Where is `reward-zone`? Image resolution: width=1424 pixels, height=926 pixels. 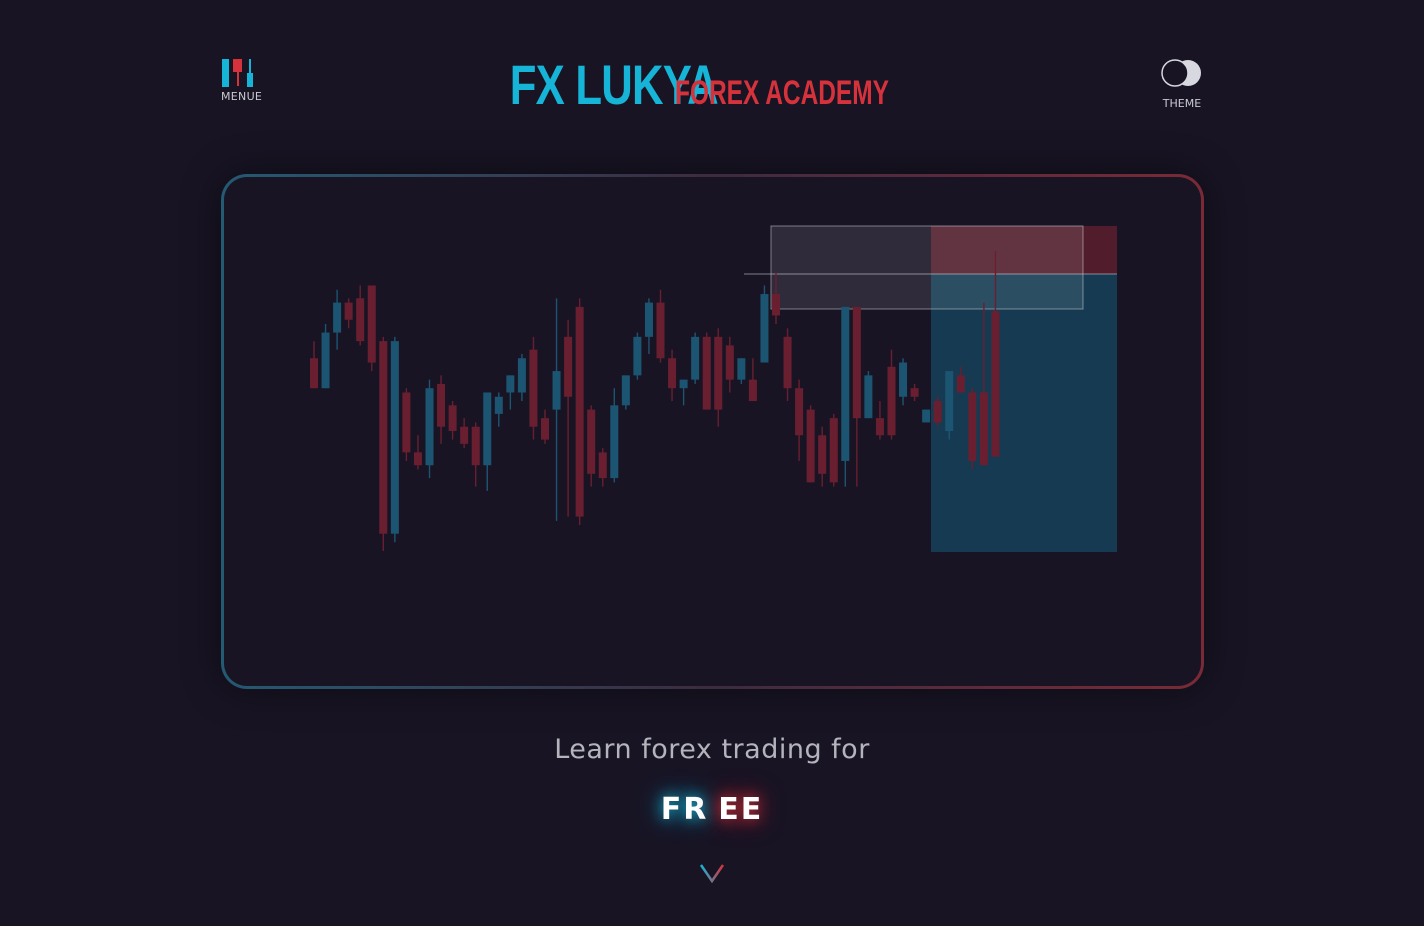 reward-zone is located at coordinates (1024, 413).